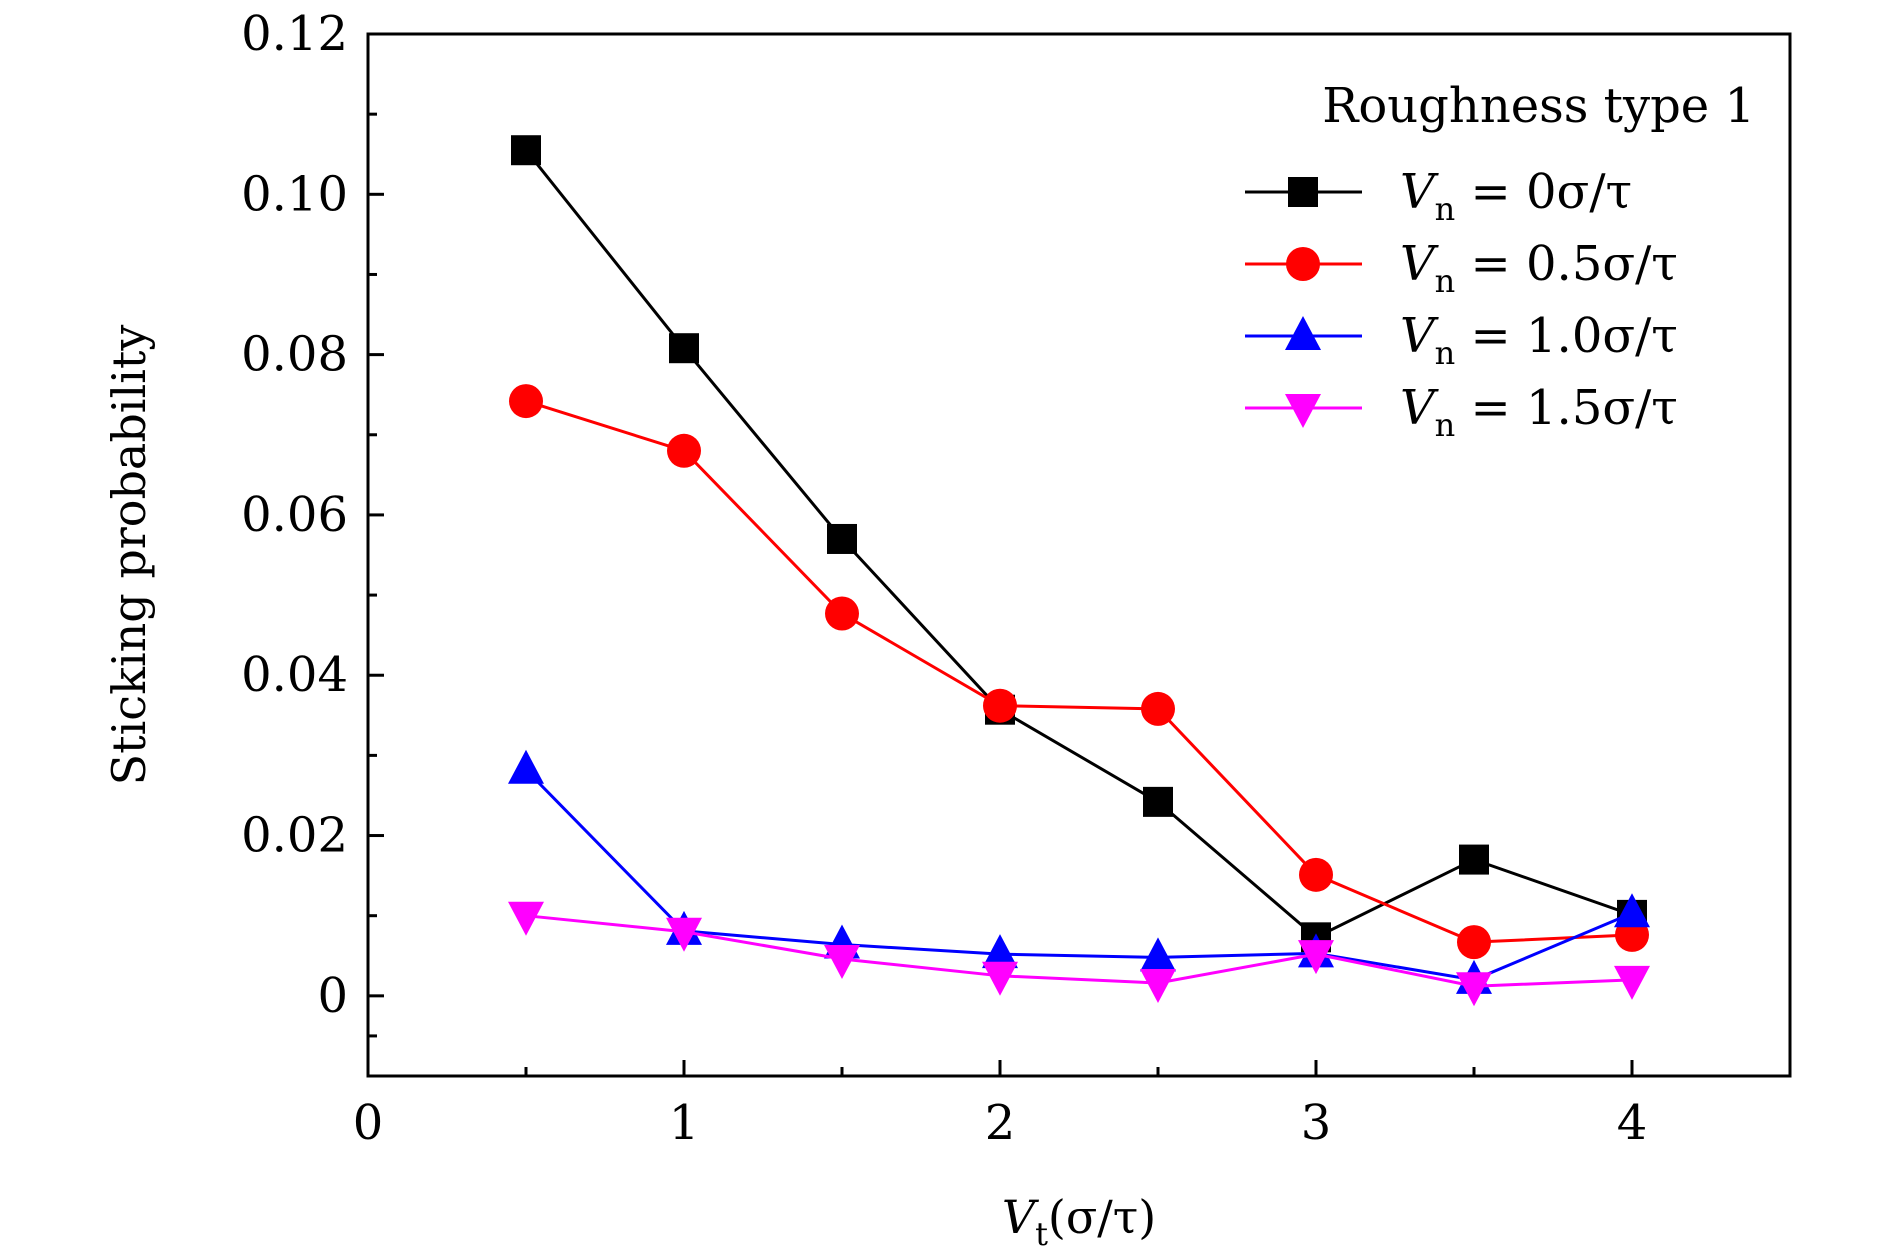 This screenshot has width=1890, height=1252. I want to click on legend-label: Vn = 0.5σ/τ, so click(1539, 268).